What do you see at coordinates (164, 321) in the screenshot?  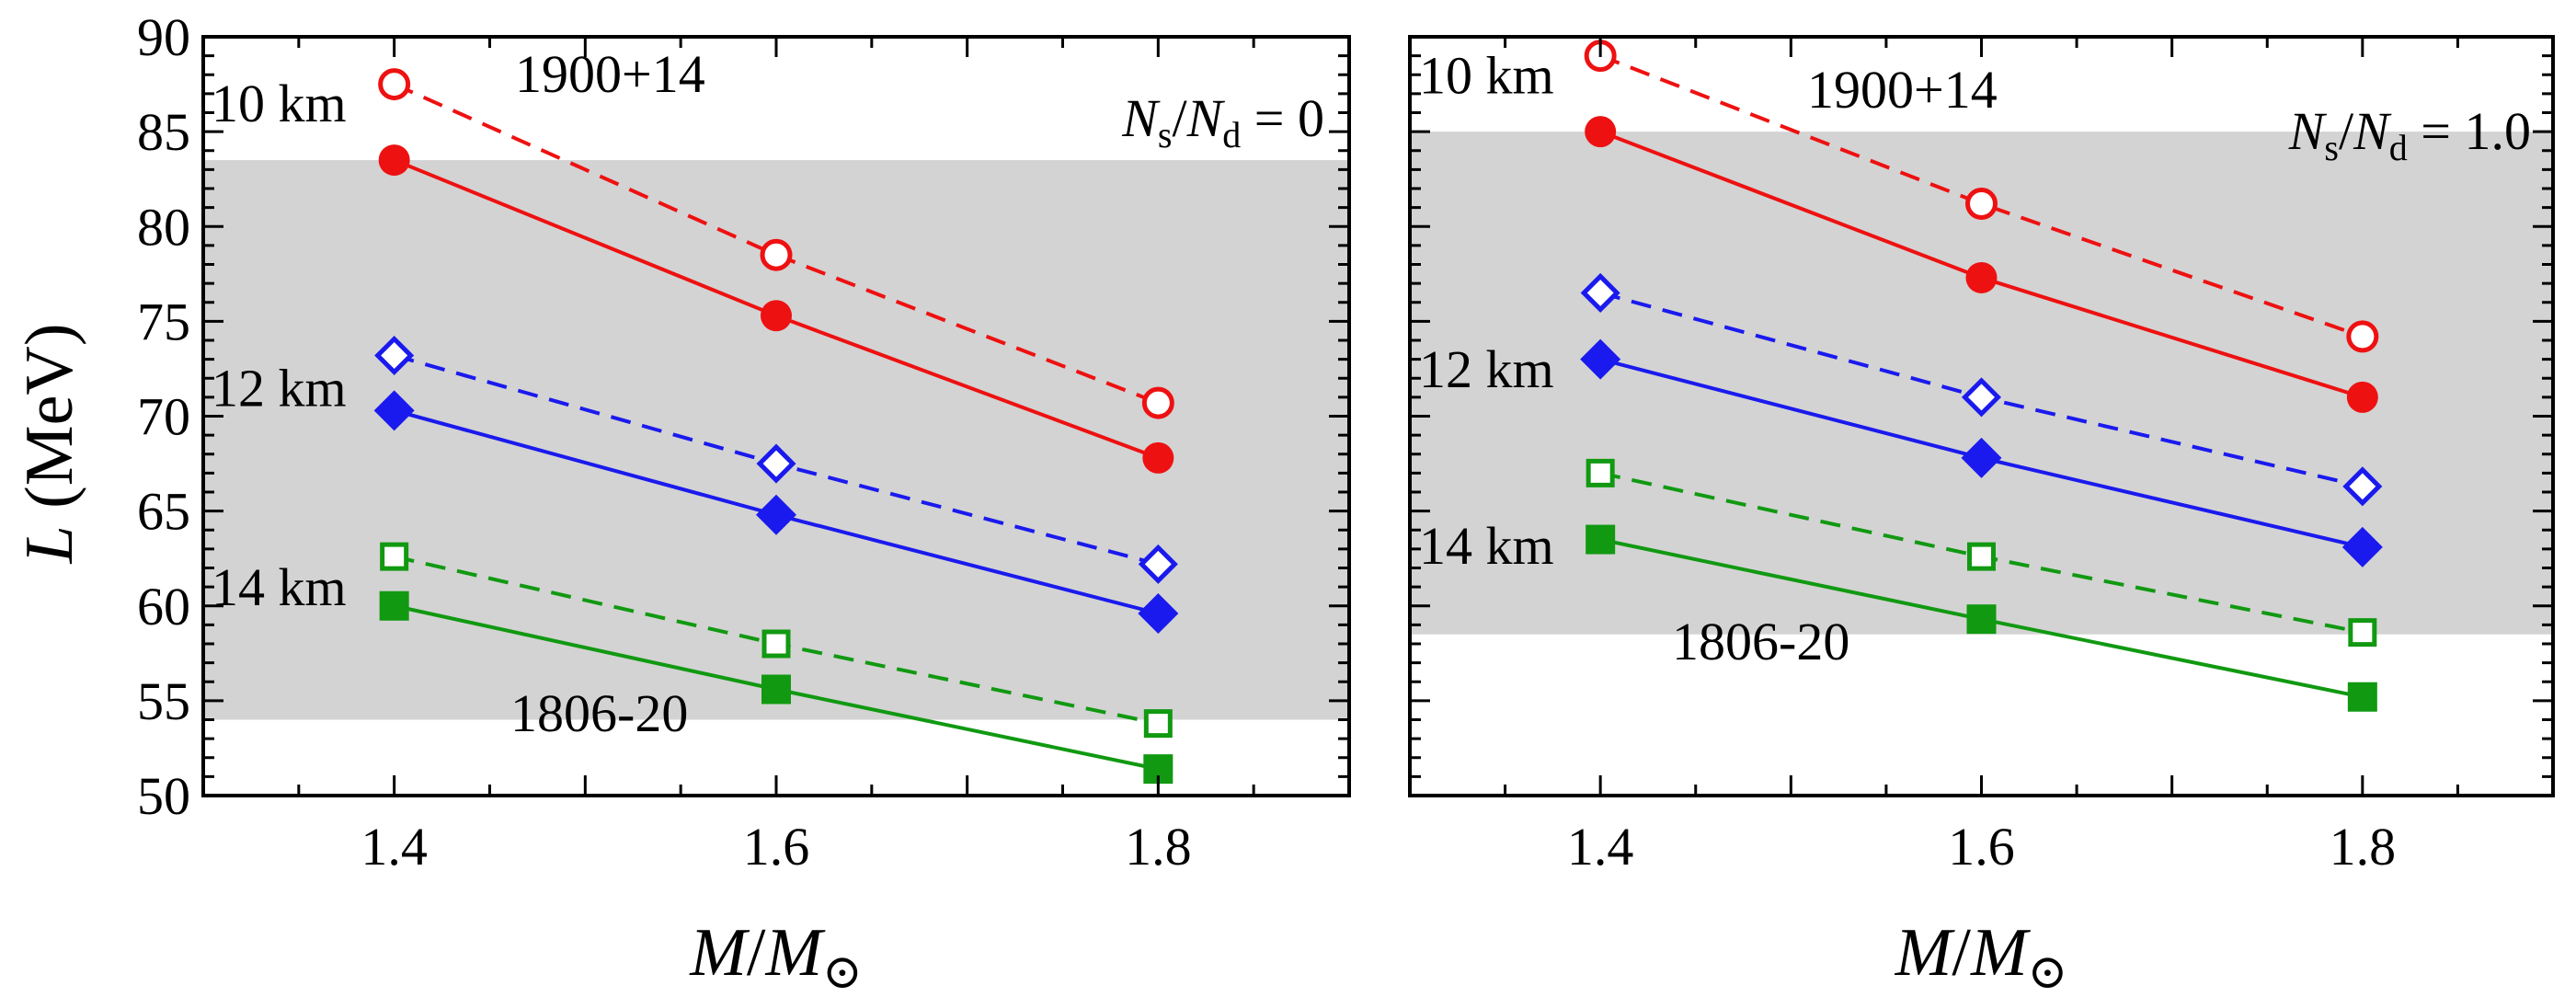 I see `y-tick-label: 75` at bounding box center [164, 321].